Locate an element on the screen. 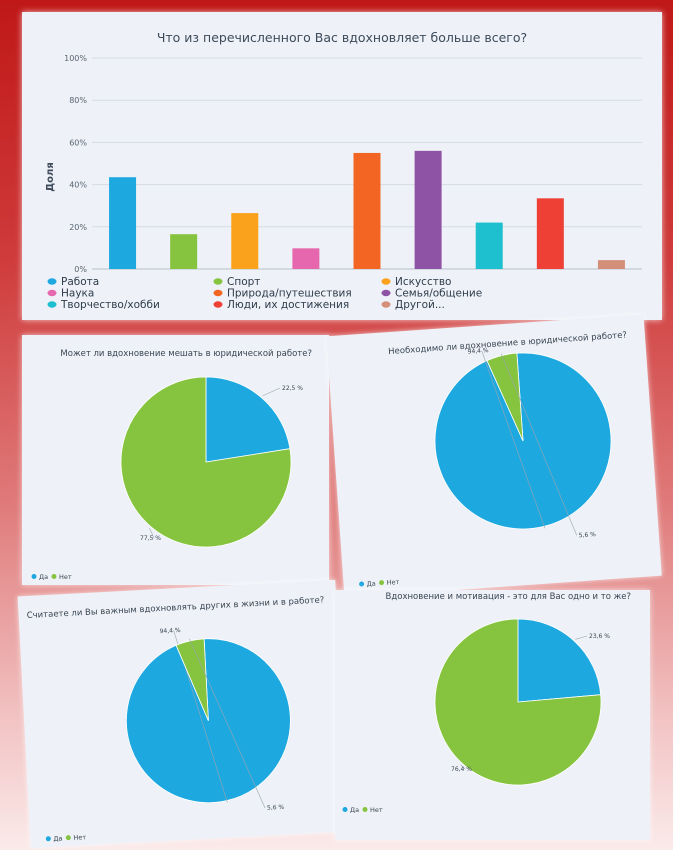 The image size is (673, 850). legend-label: Люди, их достижения is located at coordinates (288, 305).